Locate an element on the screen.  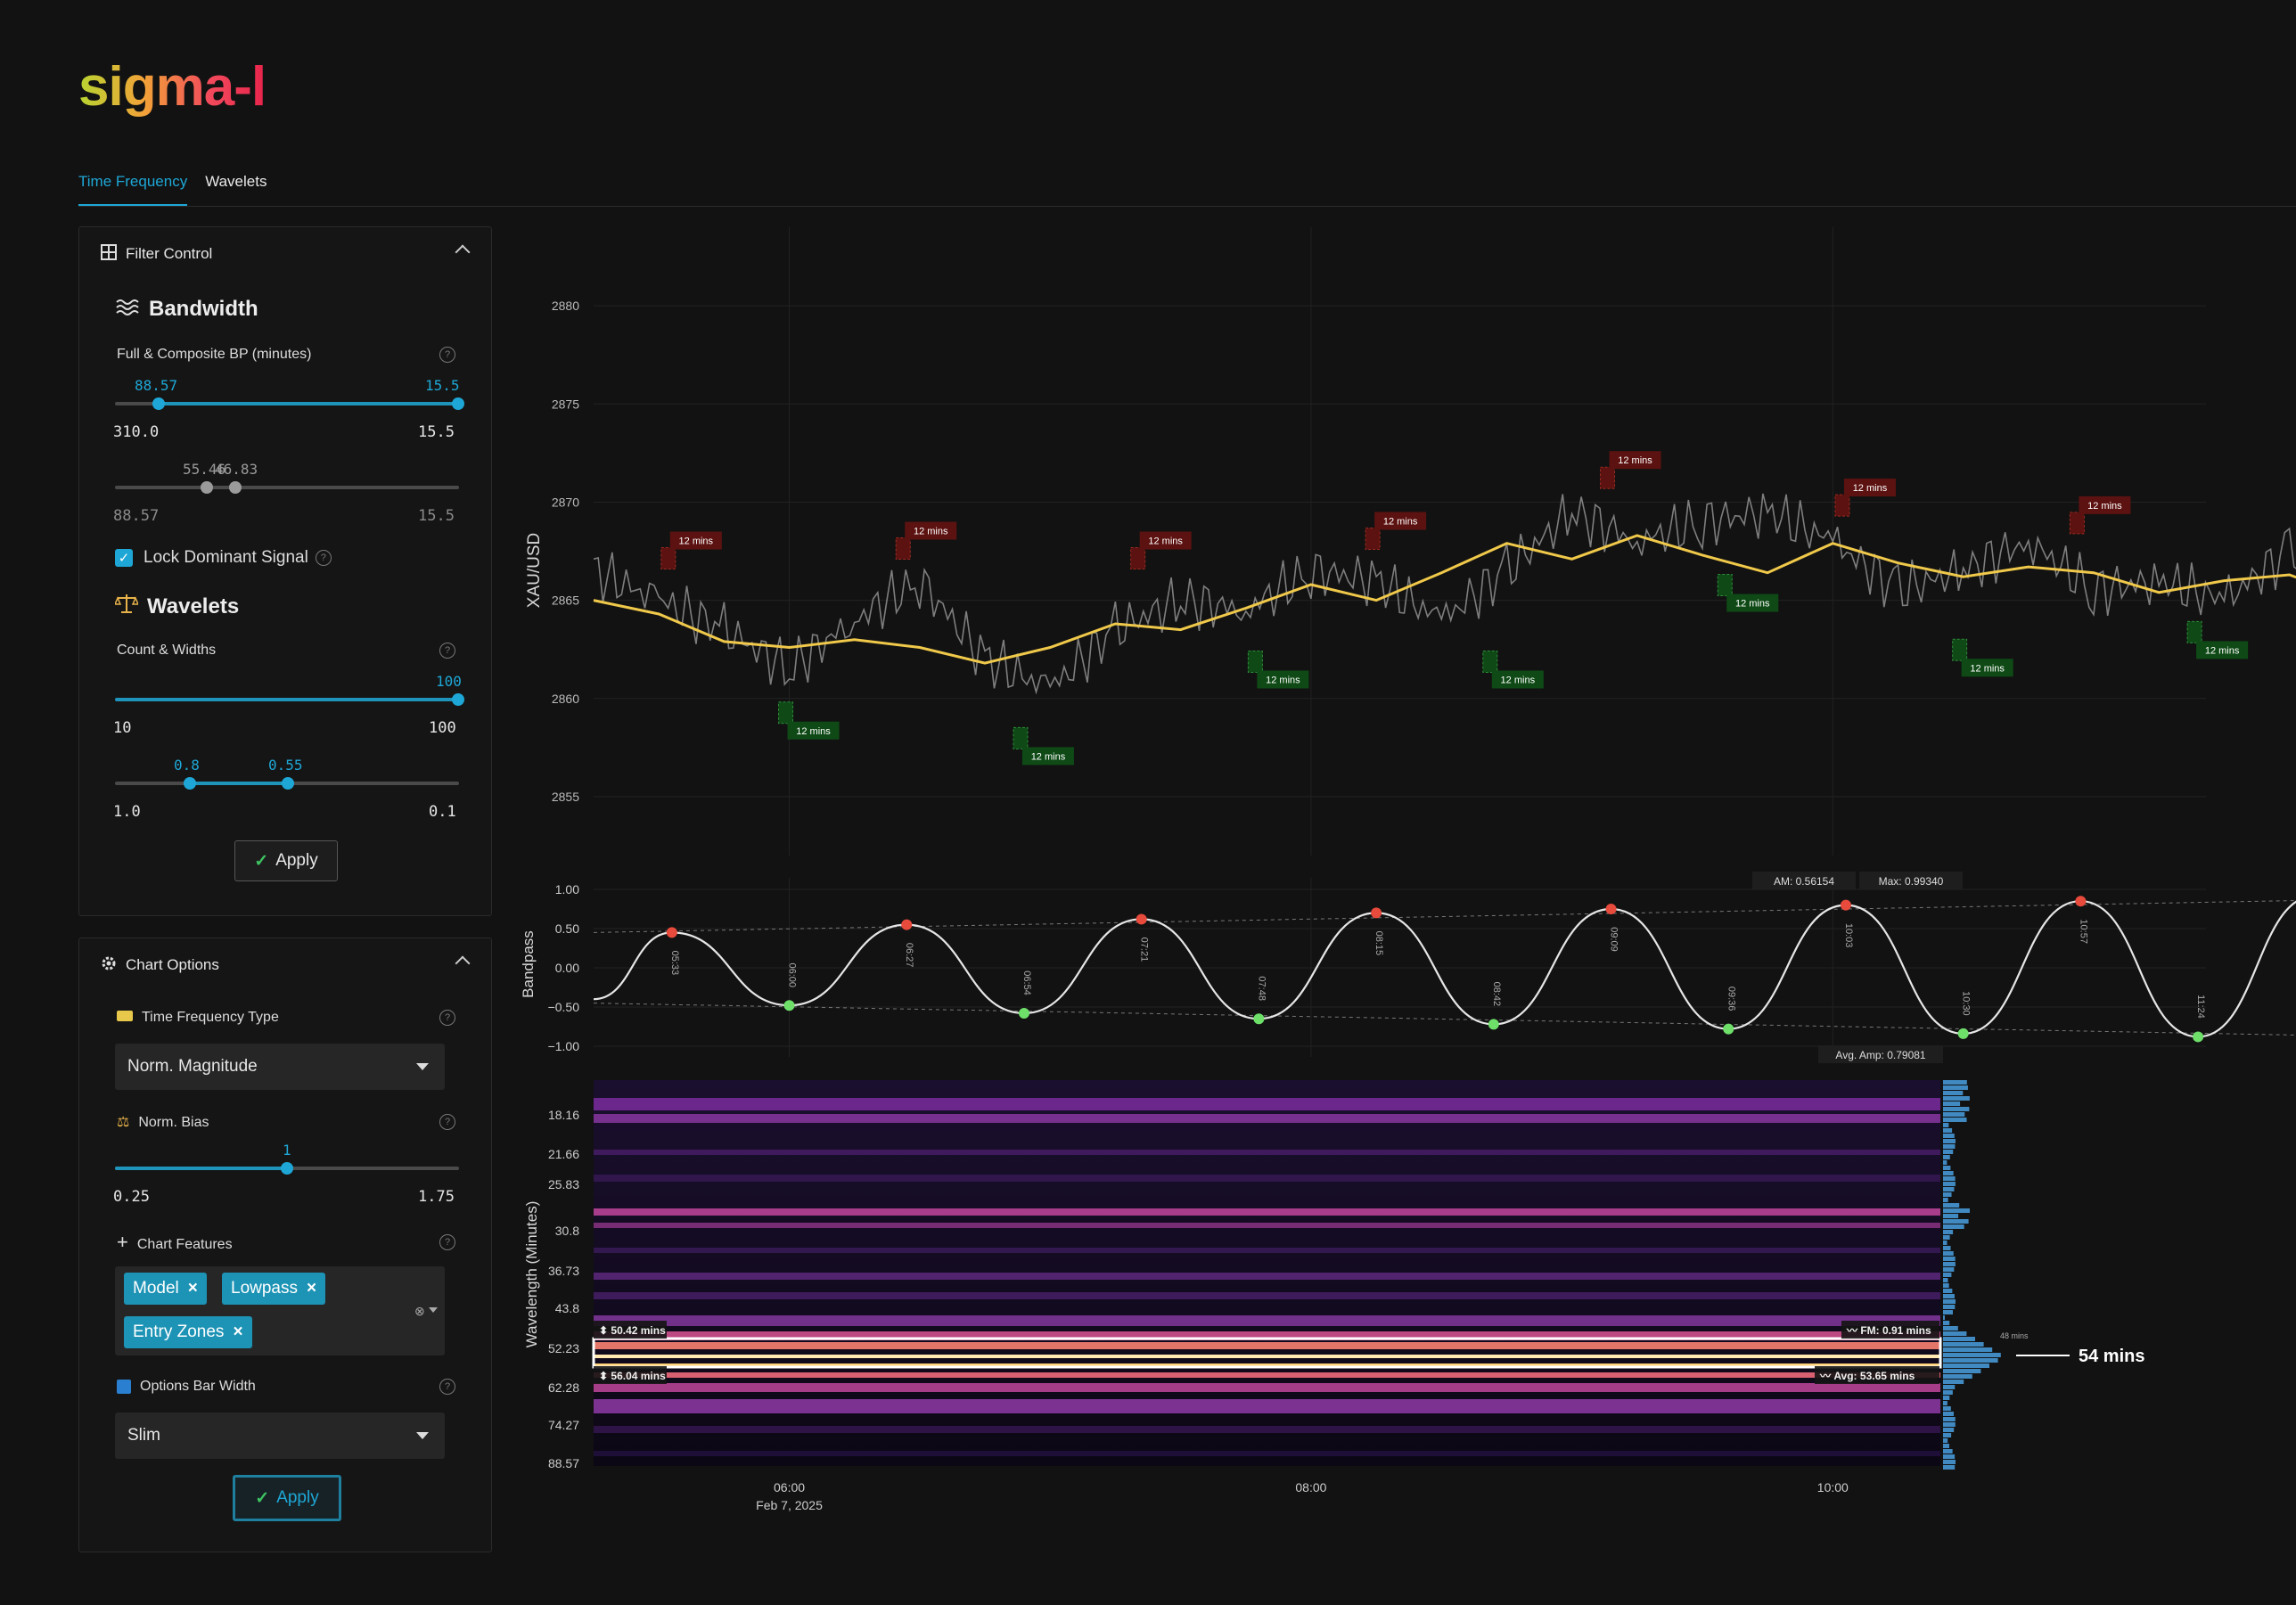
features-multiselect: Model × Lowpass × Entry Zones × ⊗ is located at coordinates (280, 1310).